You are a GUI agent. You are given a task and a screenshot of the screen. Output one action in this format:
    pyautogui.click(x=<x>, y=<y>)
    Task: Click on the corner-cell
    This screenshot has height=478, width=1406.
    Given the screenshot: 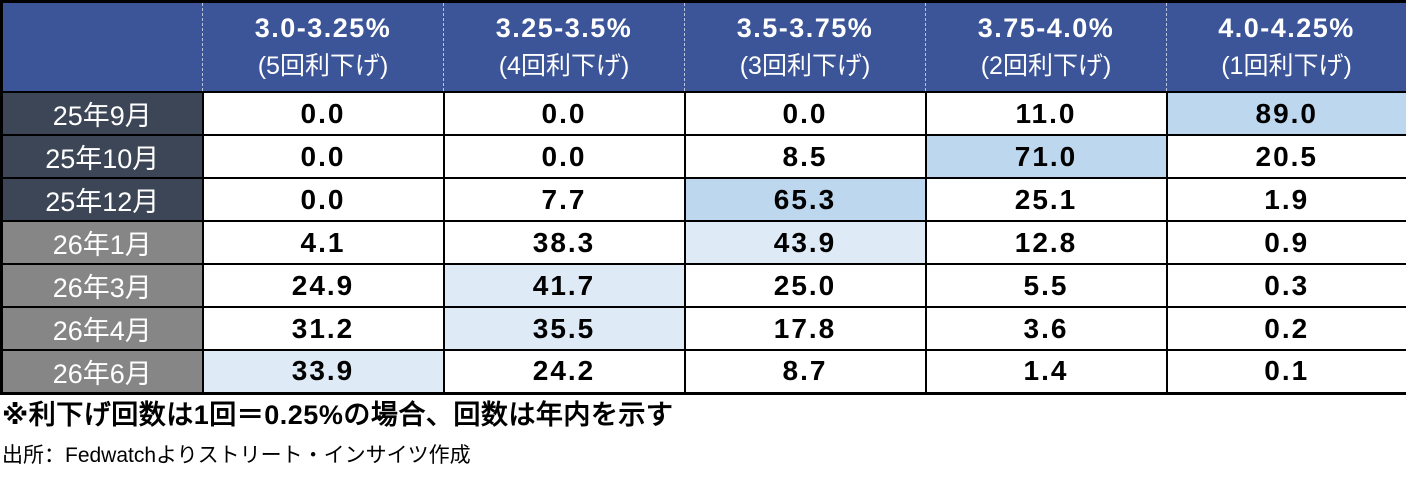 What is the action you would take?
    pyautogui.click(x=102, y=47)
    